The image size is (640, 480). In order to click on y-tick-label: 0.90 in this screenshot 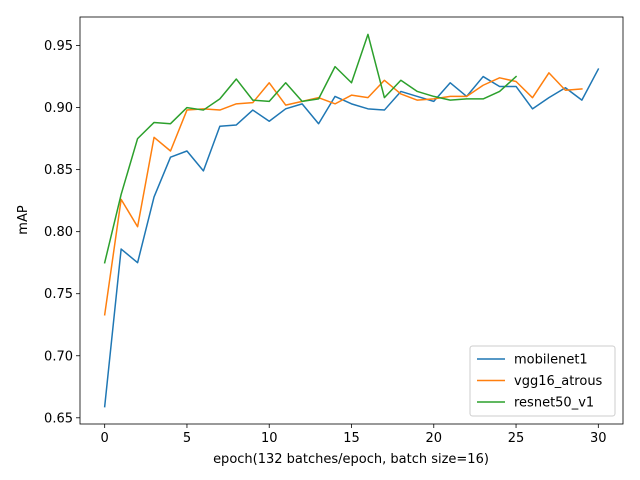, I will do `click(58, 108)`.